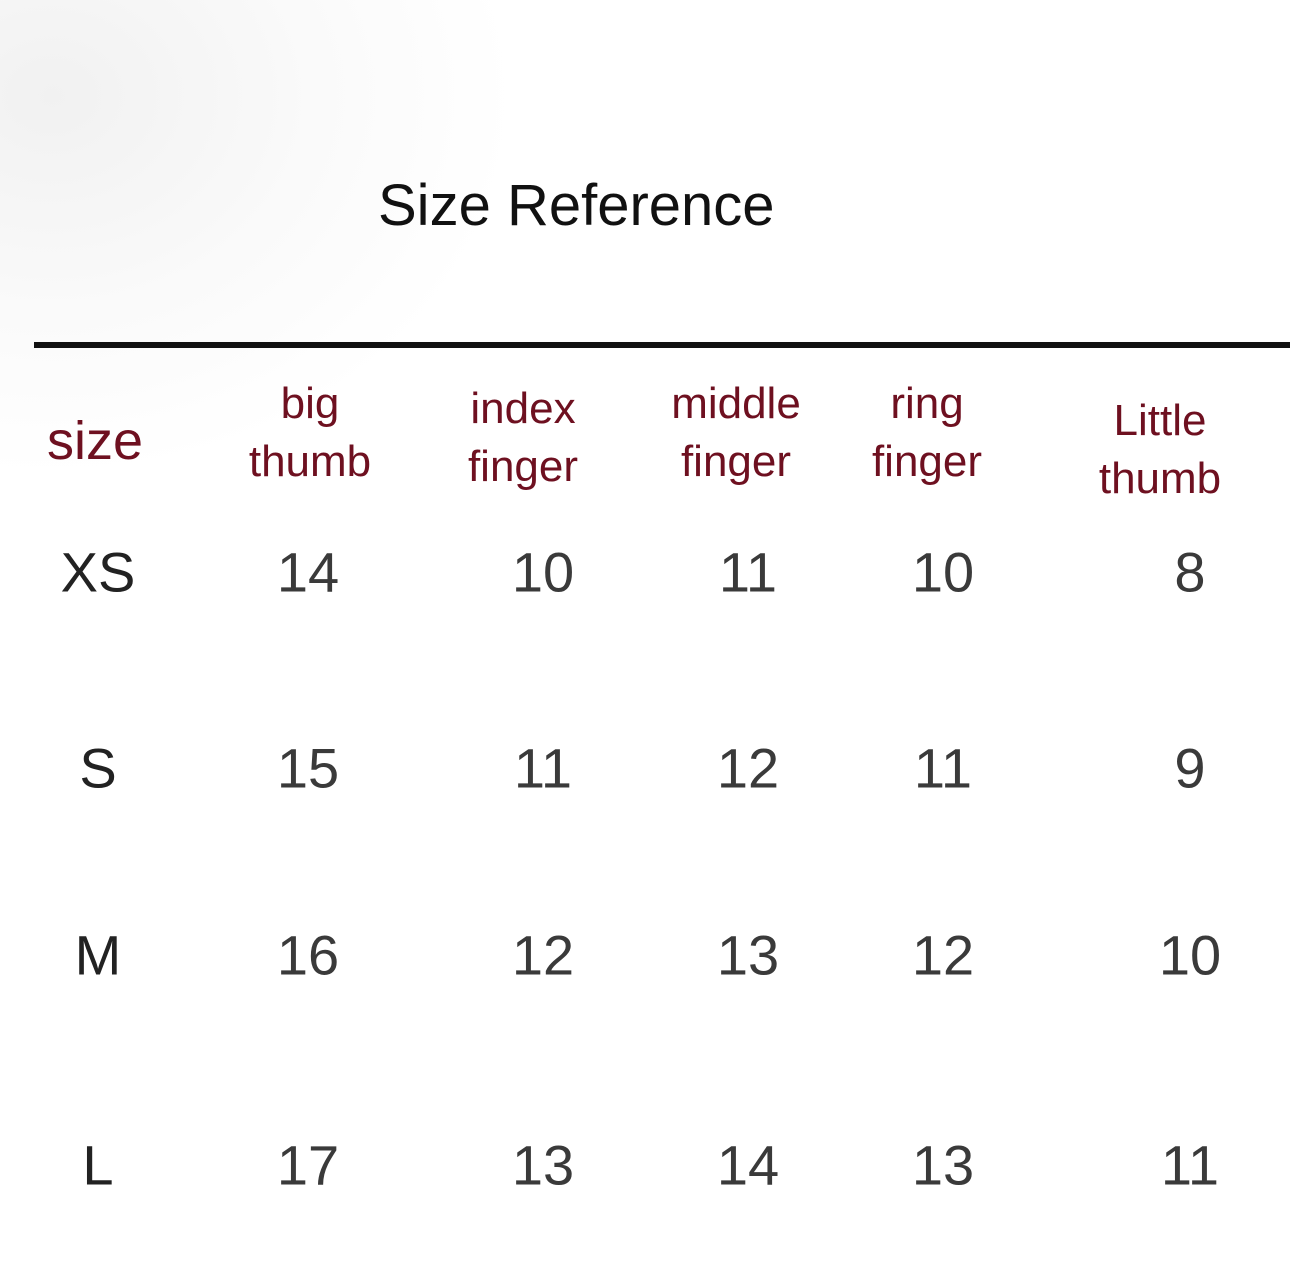 The image size is (1290, 1262). I want to click on table-cell: 16, so click(308, 955).